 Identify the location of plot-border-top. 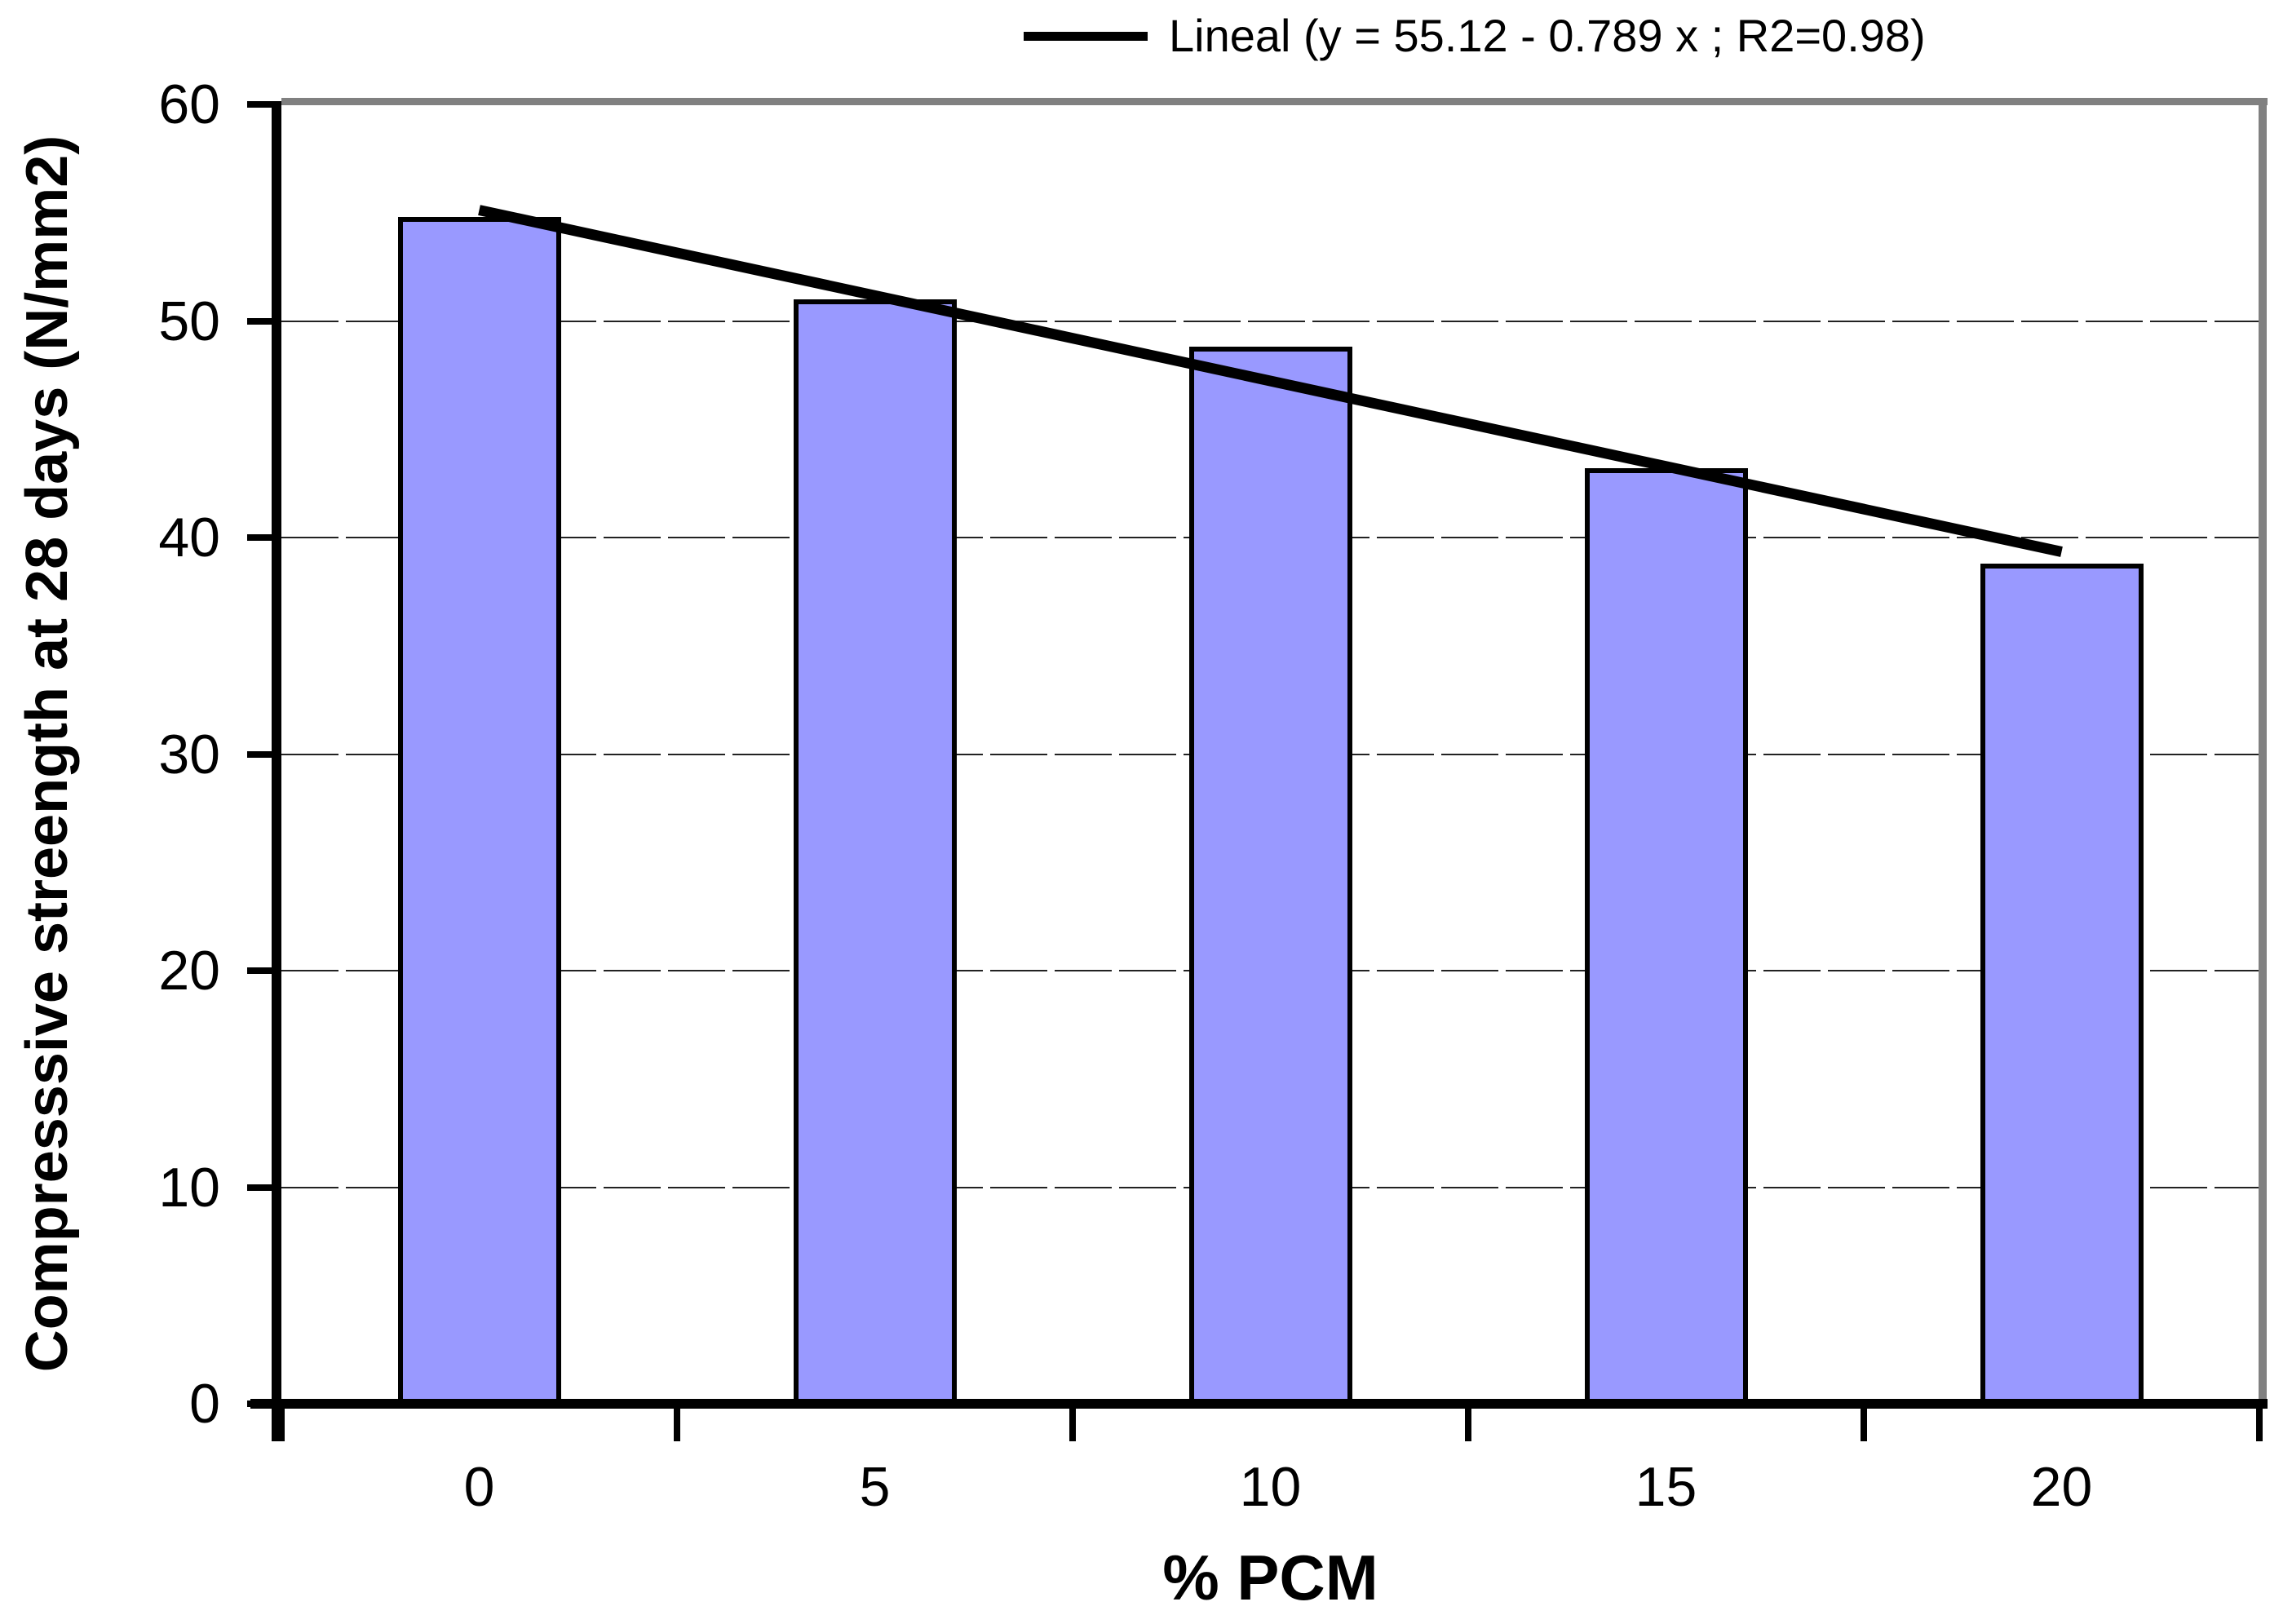
(1274, 101).